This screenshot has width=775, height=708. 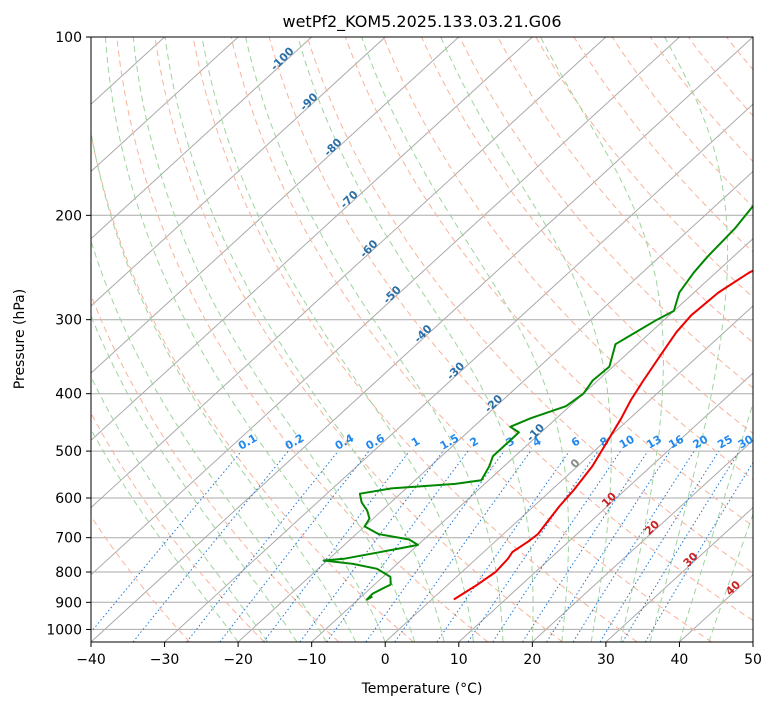 I want to click on mixing-ratio-label: 30, so click(x=746, y=441).